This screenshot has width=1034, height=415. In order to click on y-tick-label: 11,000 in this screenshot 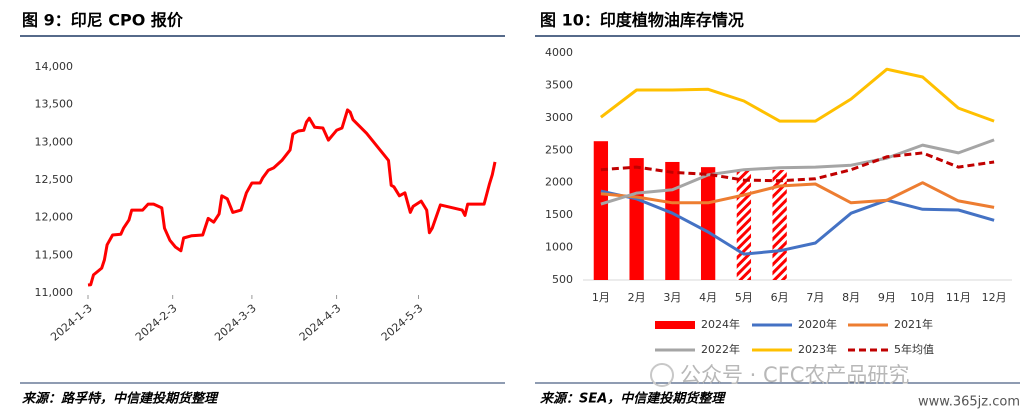, I will do `click(54, 292)`.